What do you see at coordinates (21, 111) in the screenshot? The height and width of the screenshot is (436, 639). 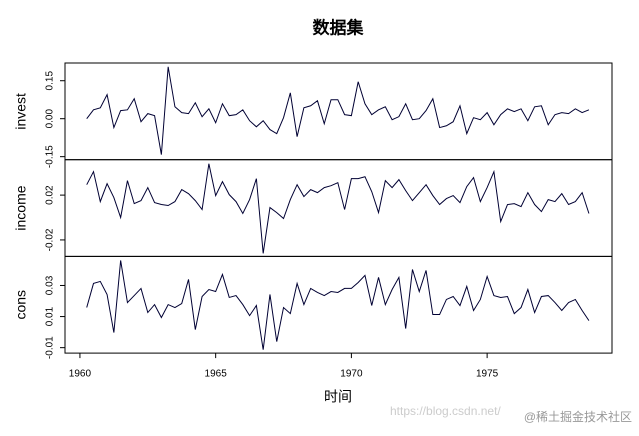 I see `y-axis-label: invest` at bounding box center [21, 111].